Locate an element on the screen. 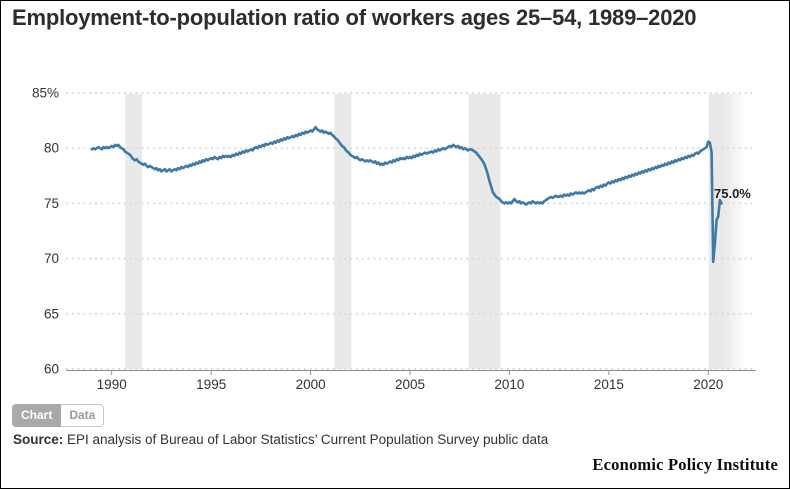 This screenshot has width=790, height=489. x-axis-tick-label: 1995 is located at coordinates (211, 384).